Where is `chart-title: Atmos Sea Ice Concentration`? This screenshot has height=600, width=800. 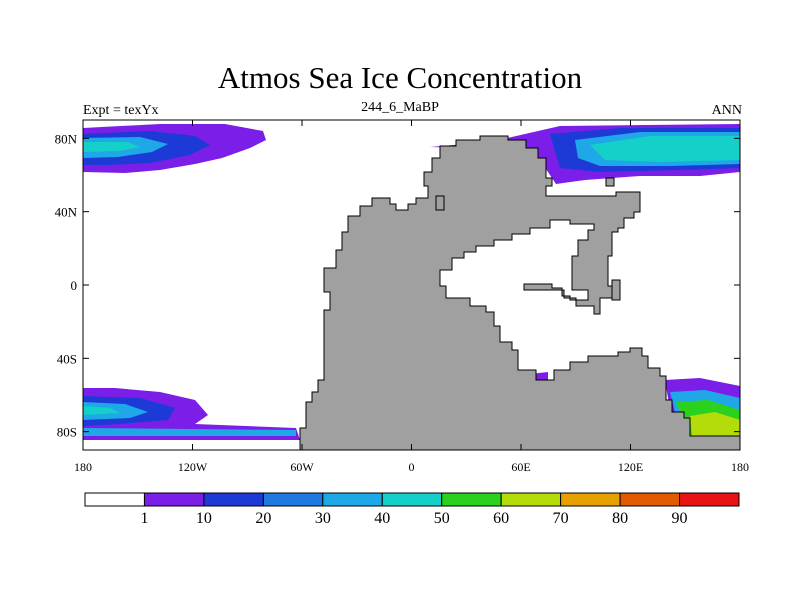 chart-title: Atmos Sea Ice Concentration is located at coordinates (400, 77).